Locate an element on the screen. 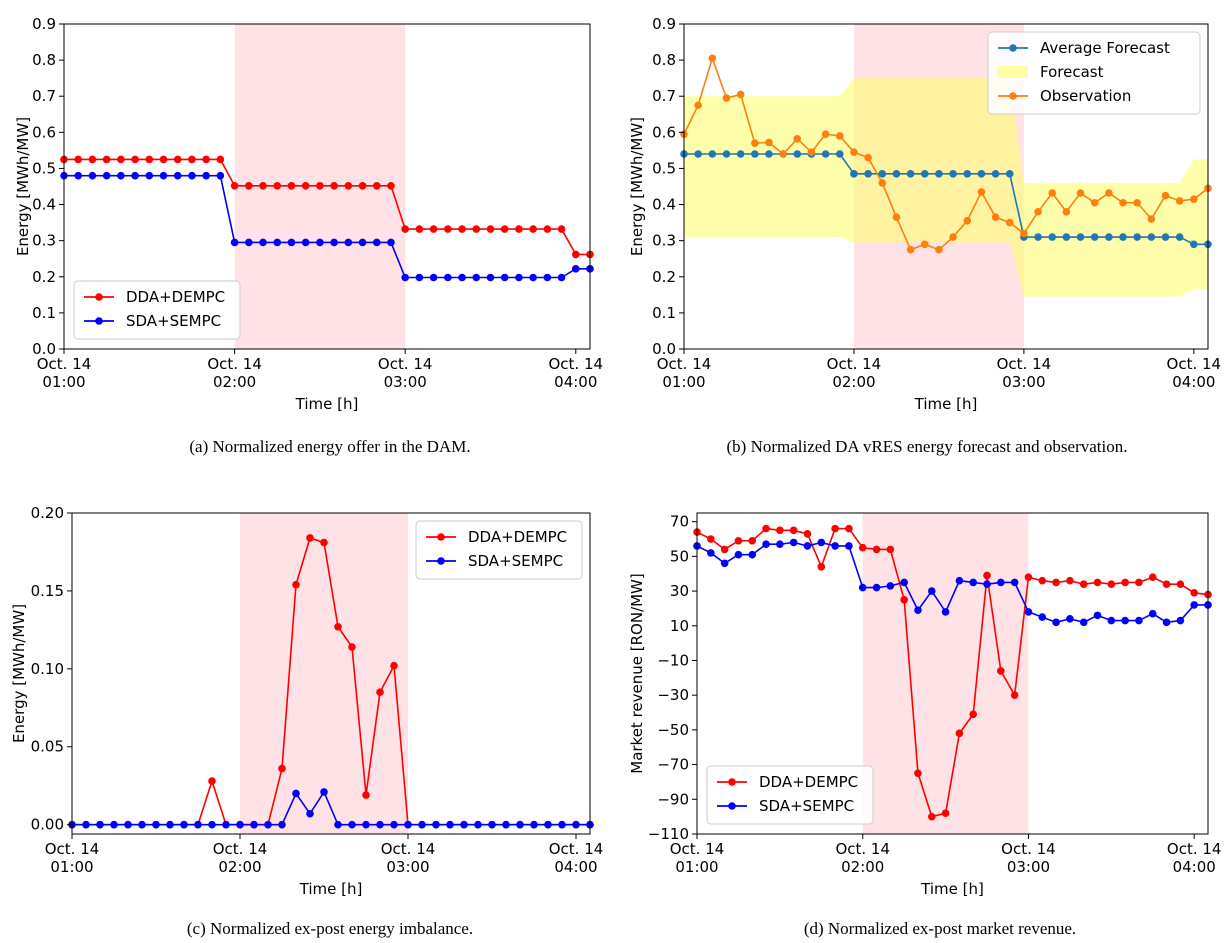 This screenshot has width=1226, height=943. legend-label: Average Forecast is located at coordinates (1105, 48).